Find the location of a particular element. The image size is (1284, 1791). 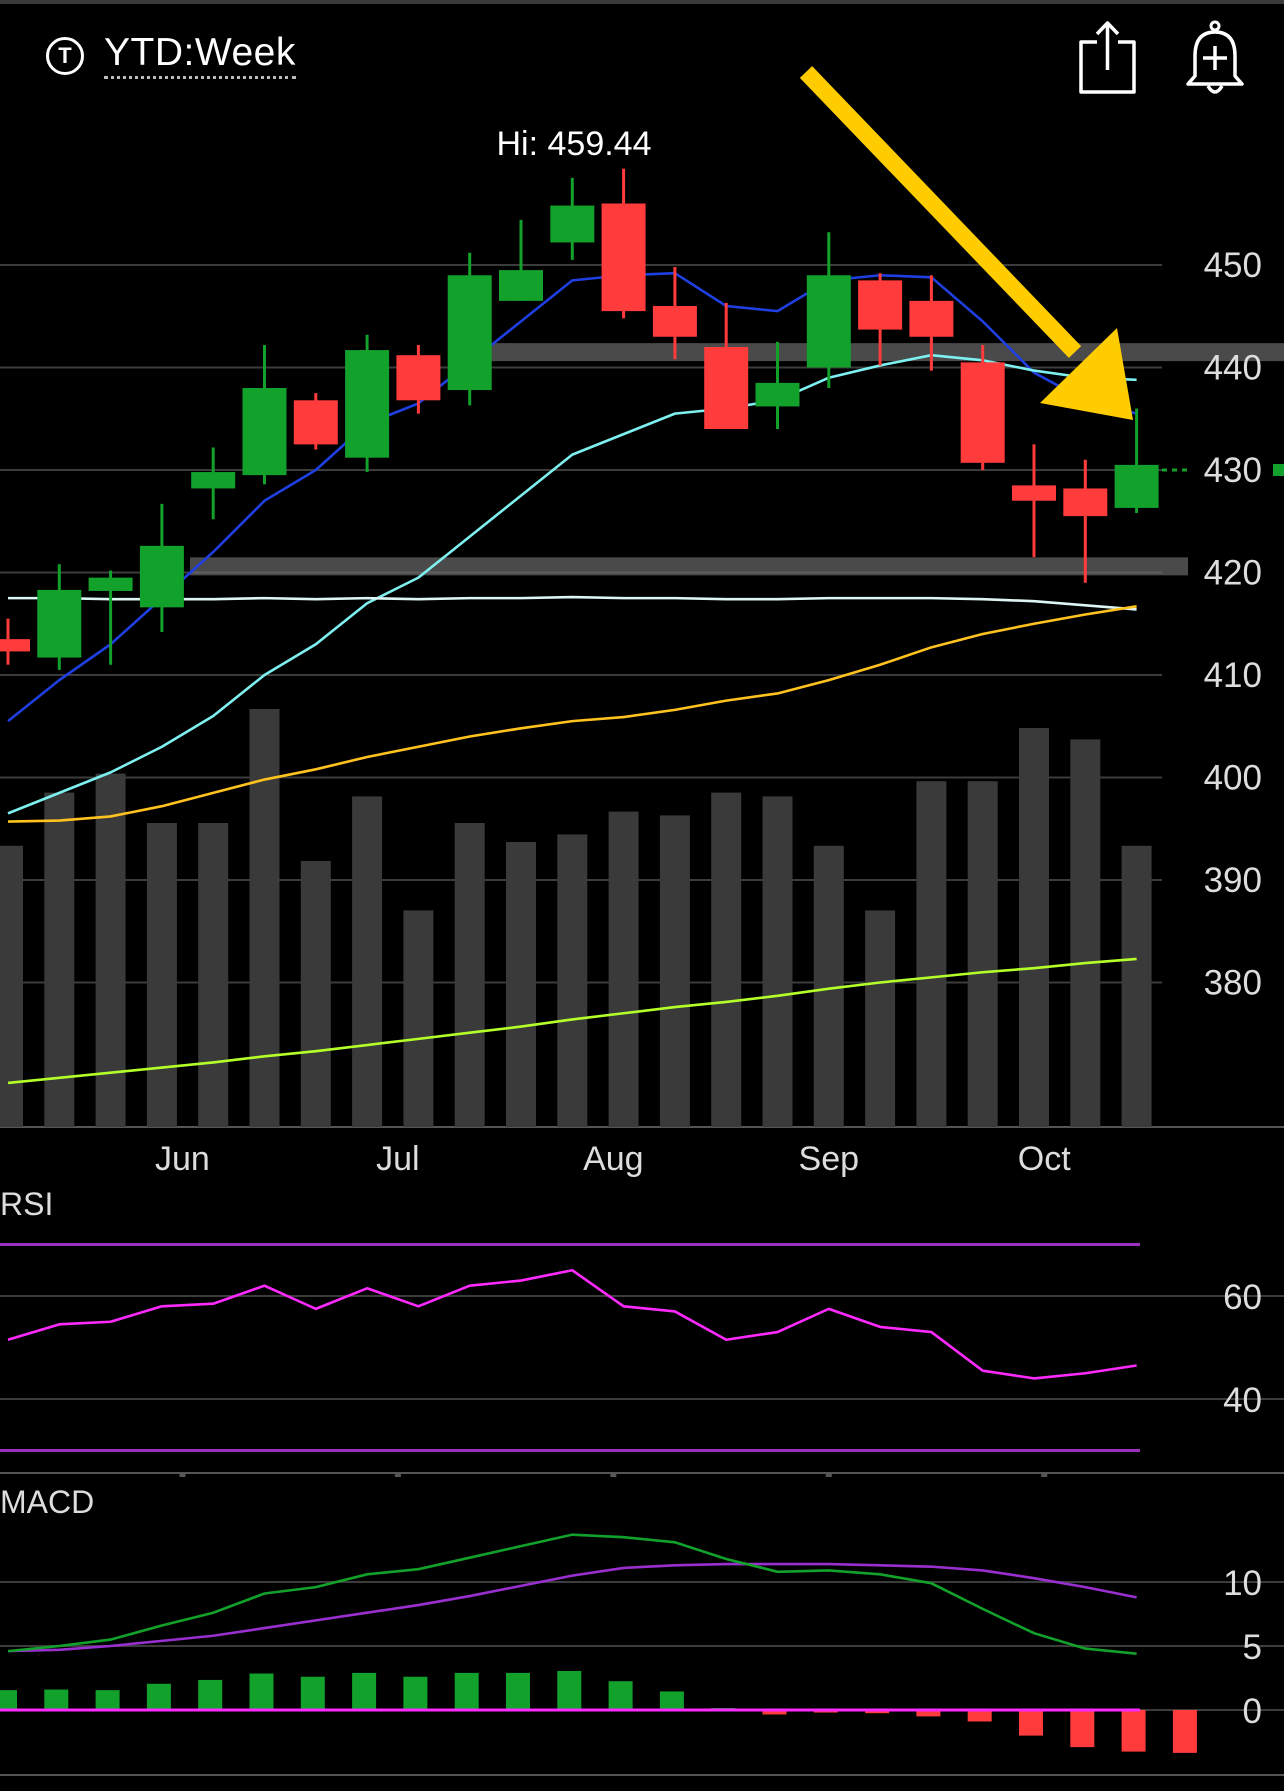

macd-line is located at coordinates (572, 1594).